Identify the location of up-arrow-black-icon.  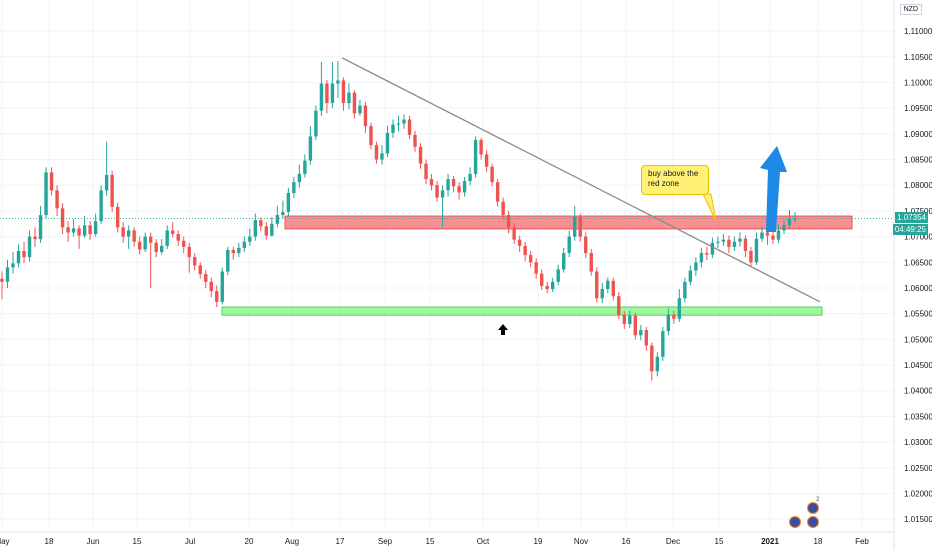
(503, 329).